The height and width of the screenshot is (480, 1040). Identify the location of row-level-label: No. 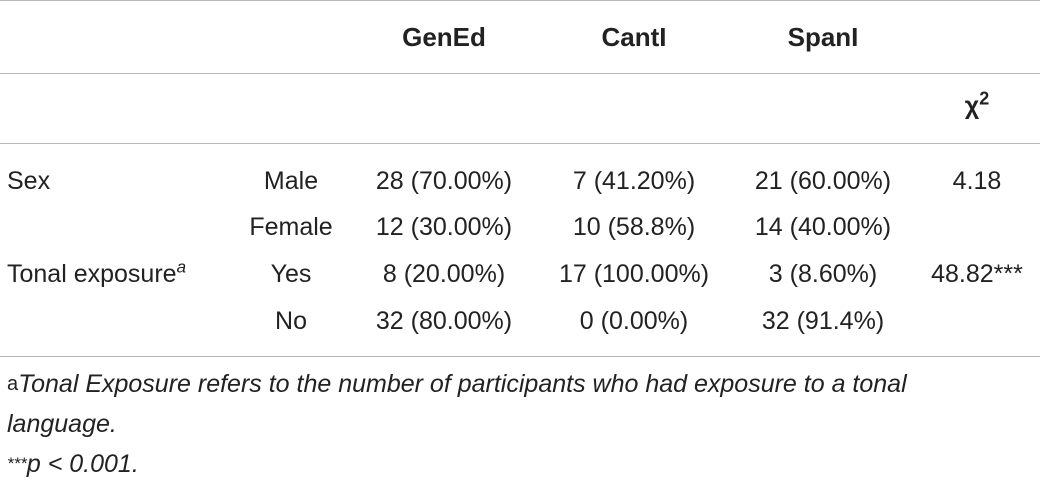
(291, 321).